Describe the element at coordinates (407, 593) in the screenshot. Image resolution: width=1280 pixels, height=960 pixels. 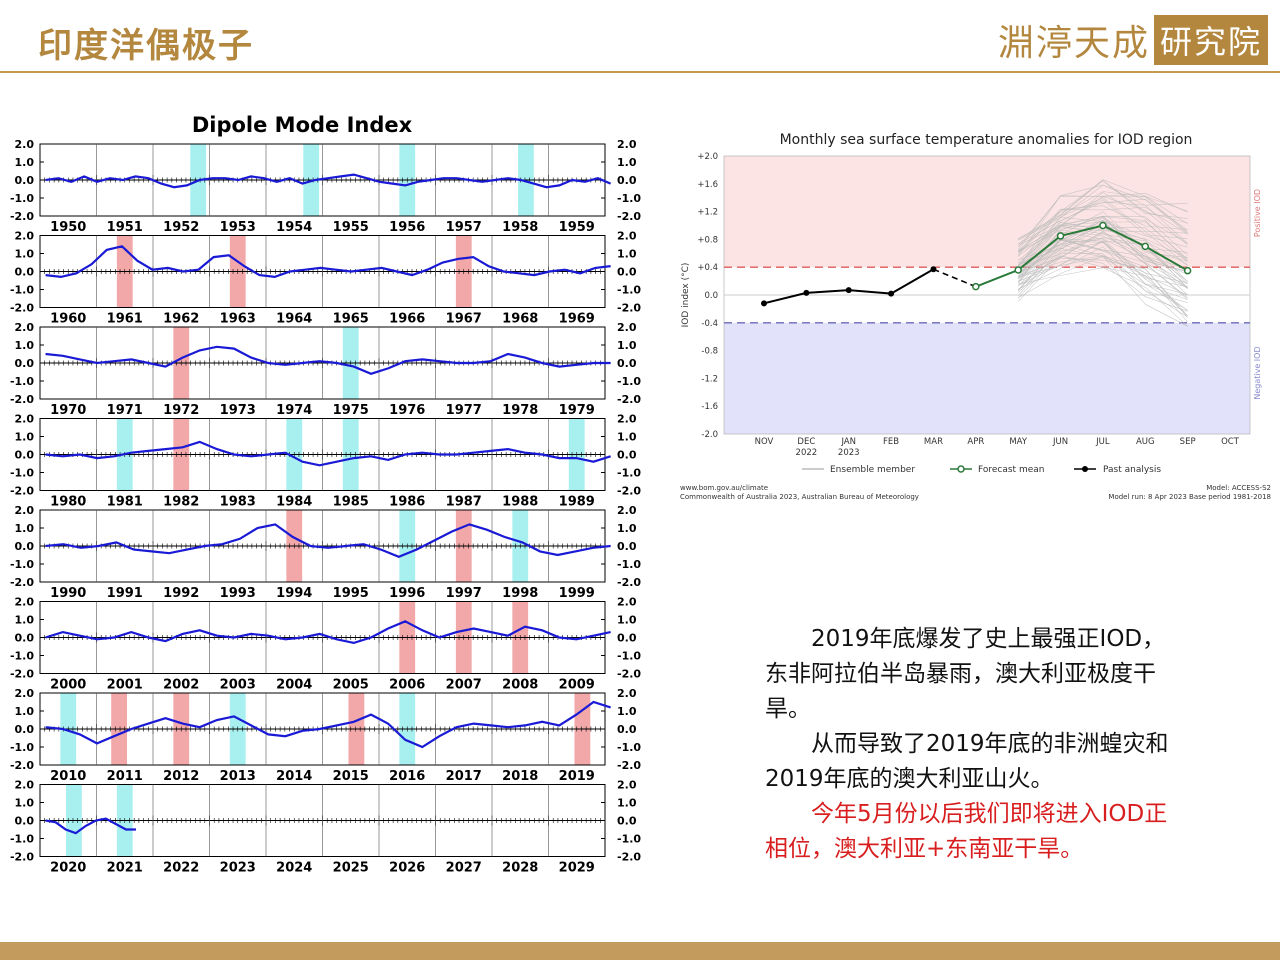
I see `dmi-year-label: 1996` at that location.